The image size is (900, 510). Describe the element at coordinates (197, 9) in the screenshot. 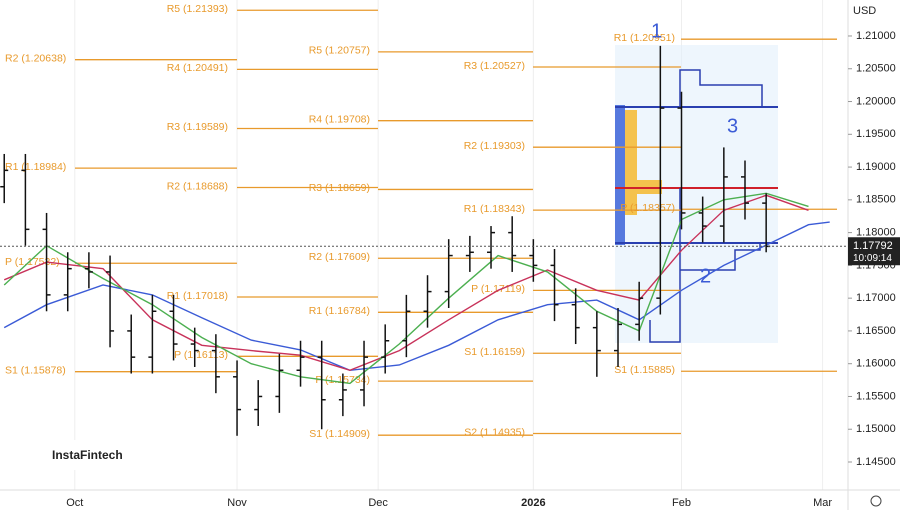

I see `pivot-label: R5 (1.21393)` at that location.